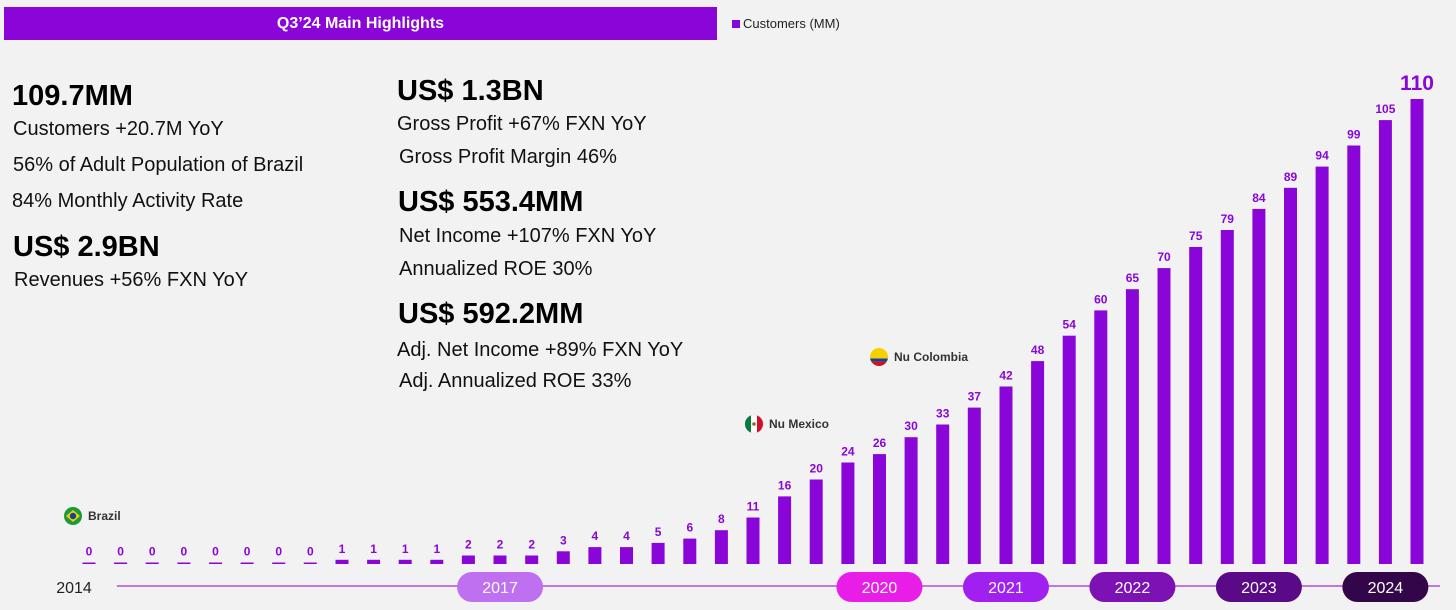  What do you see at coordinates (540, 350) in the screenshot?
I see `adj-net-income-line-1: Adj. Net Income +89% FXN YoY` at bounding box center [540, 350].